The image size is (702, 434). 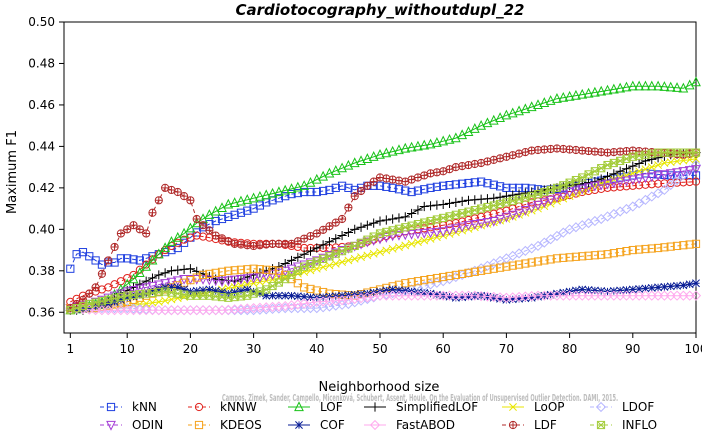 What do you see at coordinates (601, 425) in the screenshot?
I see `legend-swatch-marker` at bounding box center [601, 425].